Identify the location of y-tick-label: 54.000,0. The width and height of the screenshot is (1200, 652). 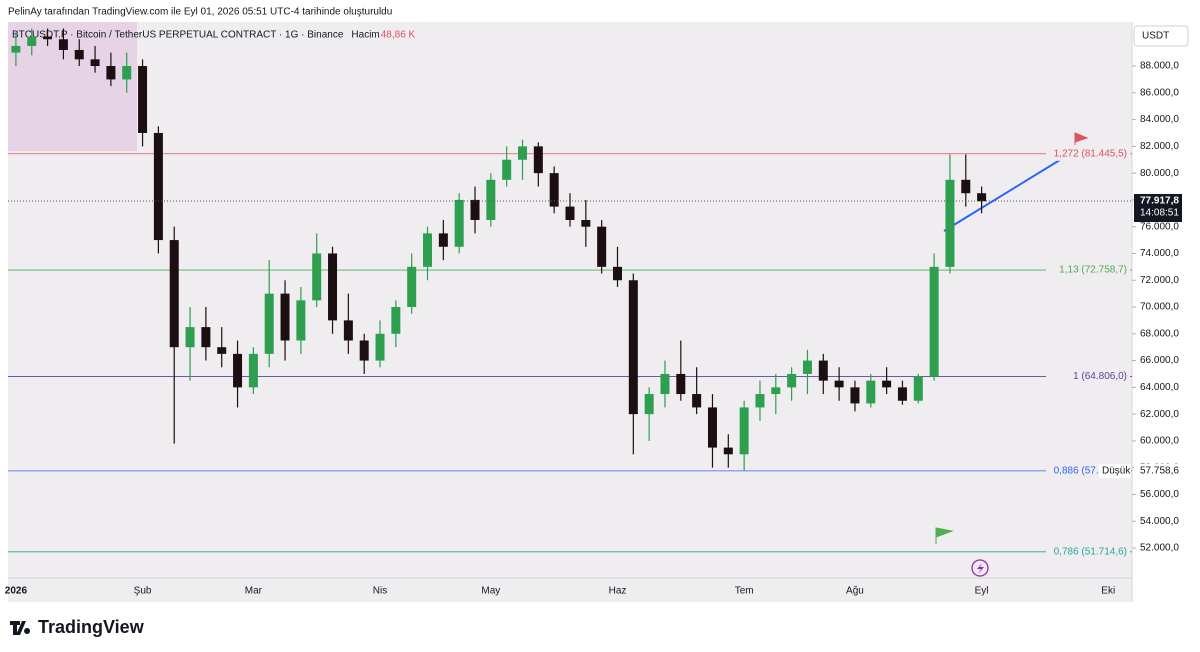
(1159, 521).